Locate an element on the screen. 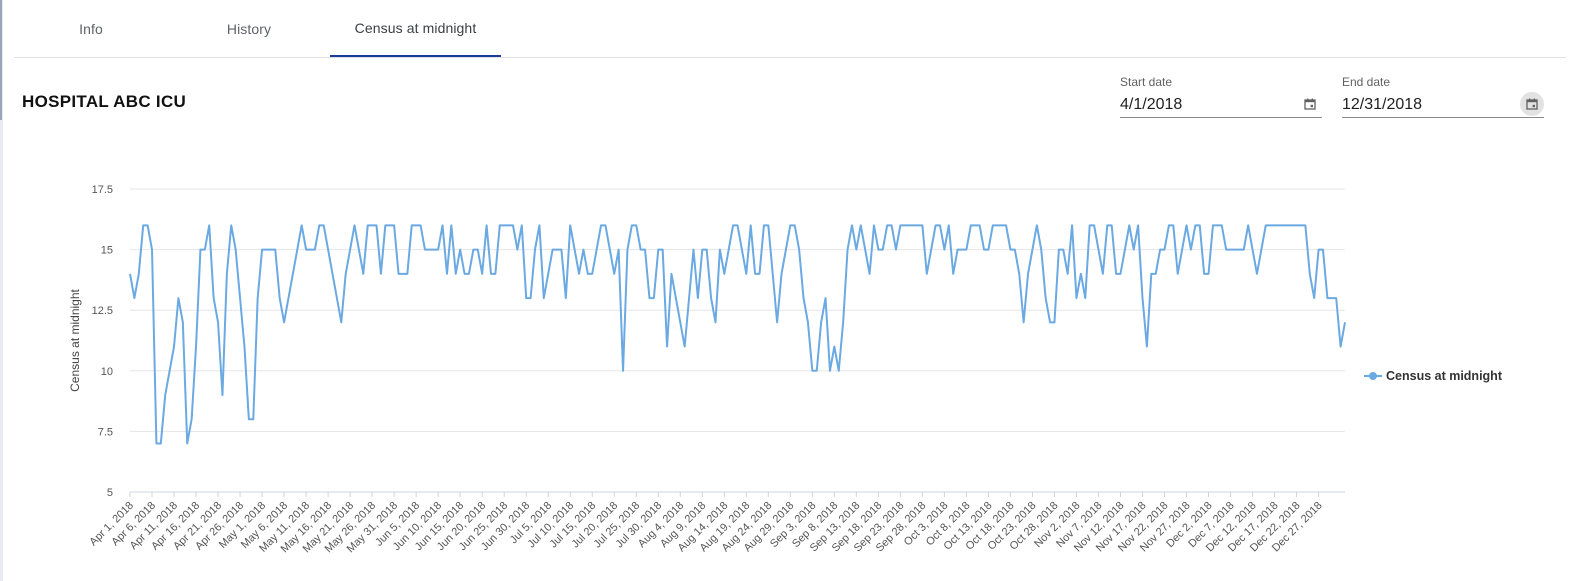  end-date-input is located at coordinates (1443, 105).